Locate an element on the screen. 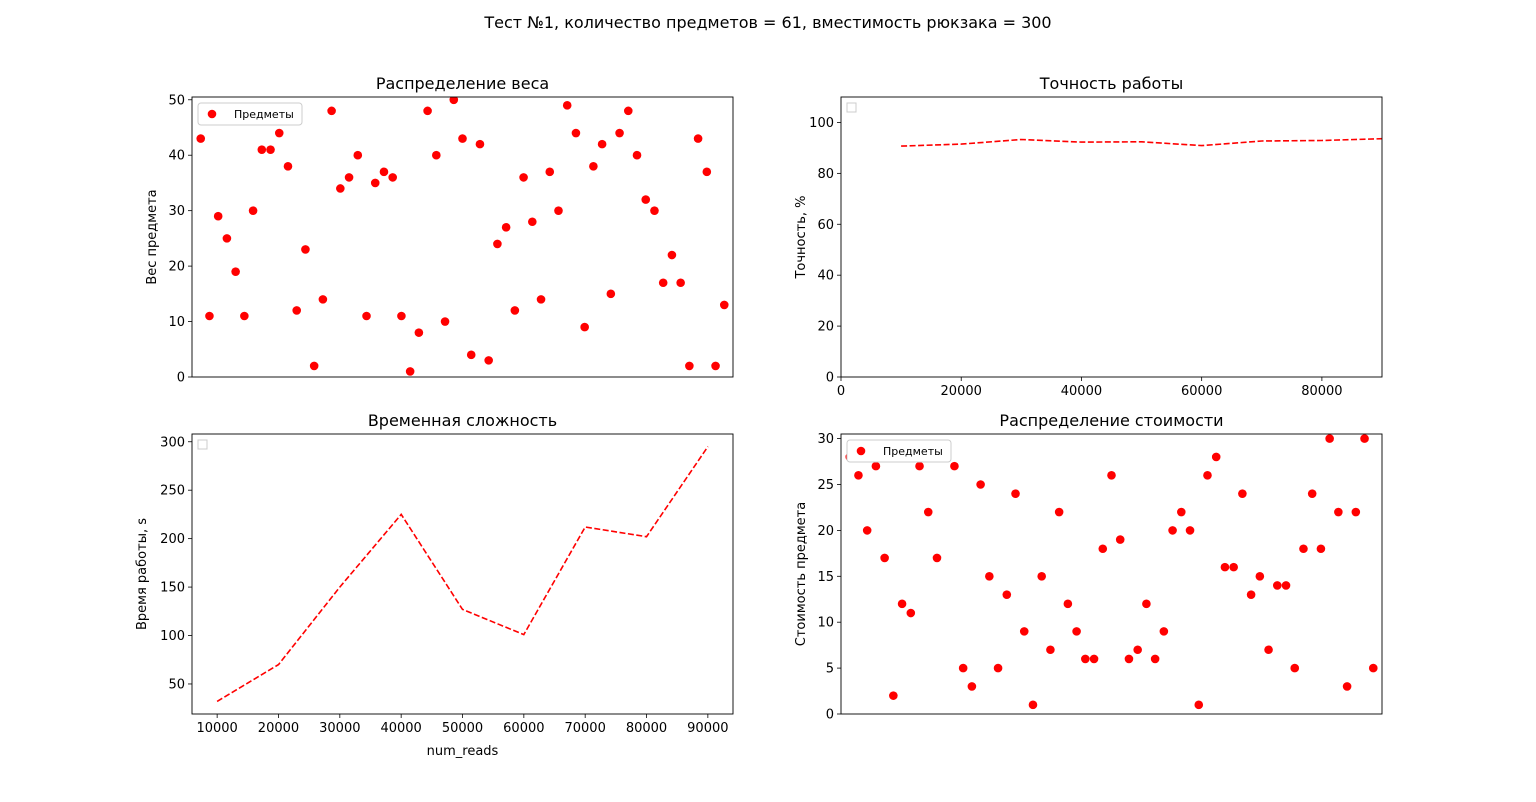 This screenshot has width=1536, height=802. x-tick-label: 20000 is located at coordinates (961, 391).